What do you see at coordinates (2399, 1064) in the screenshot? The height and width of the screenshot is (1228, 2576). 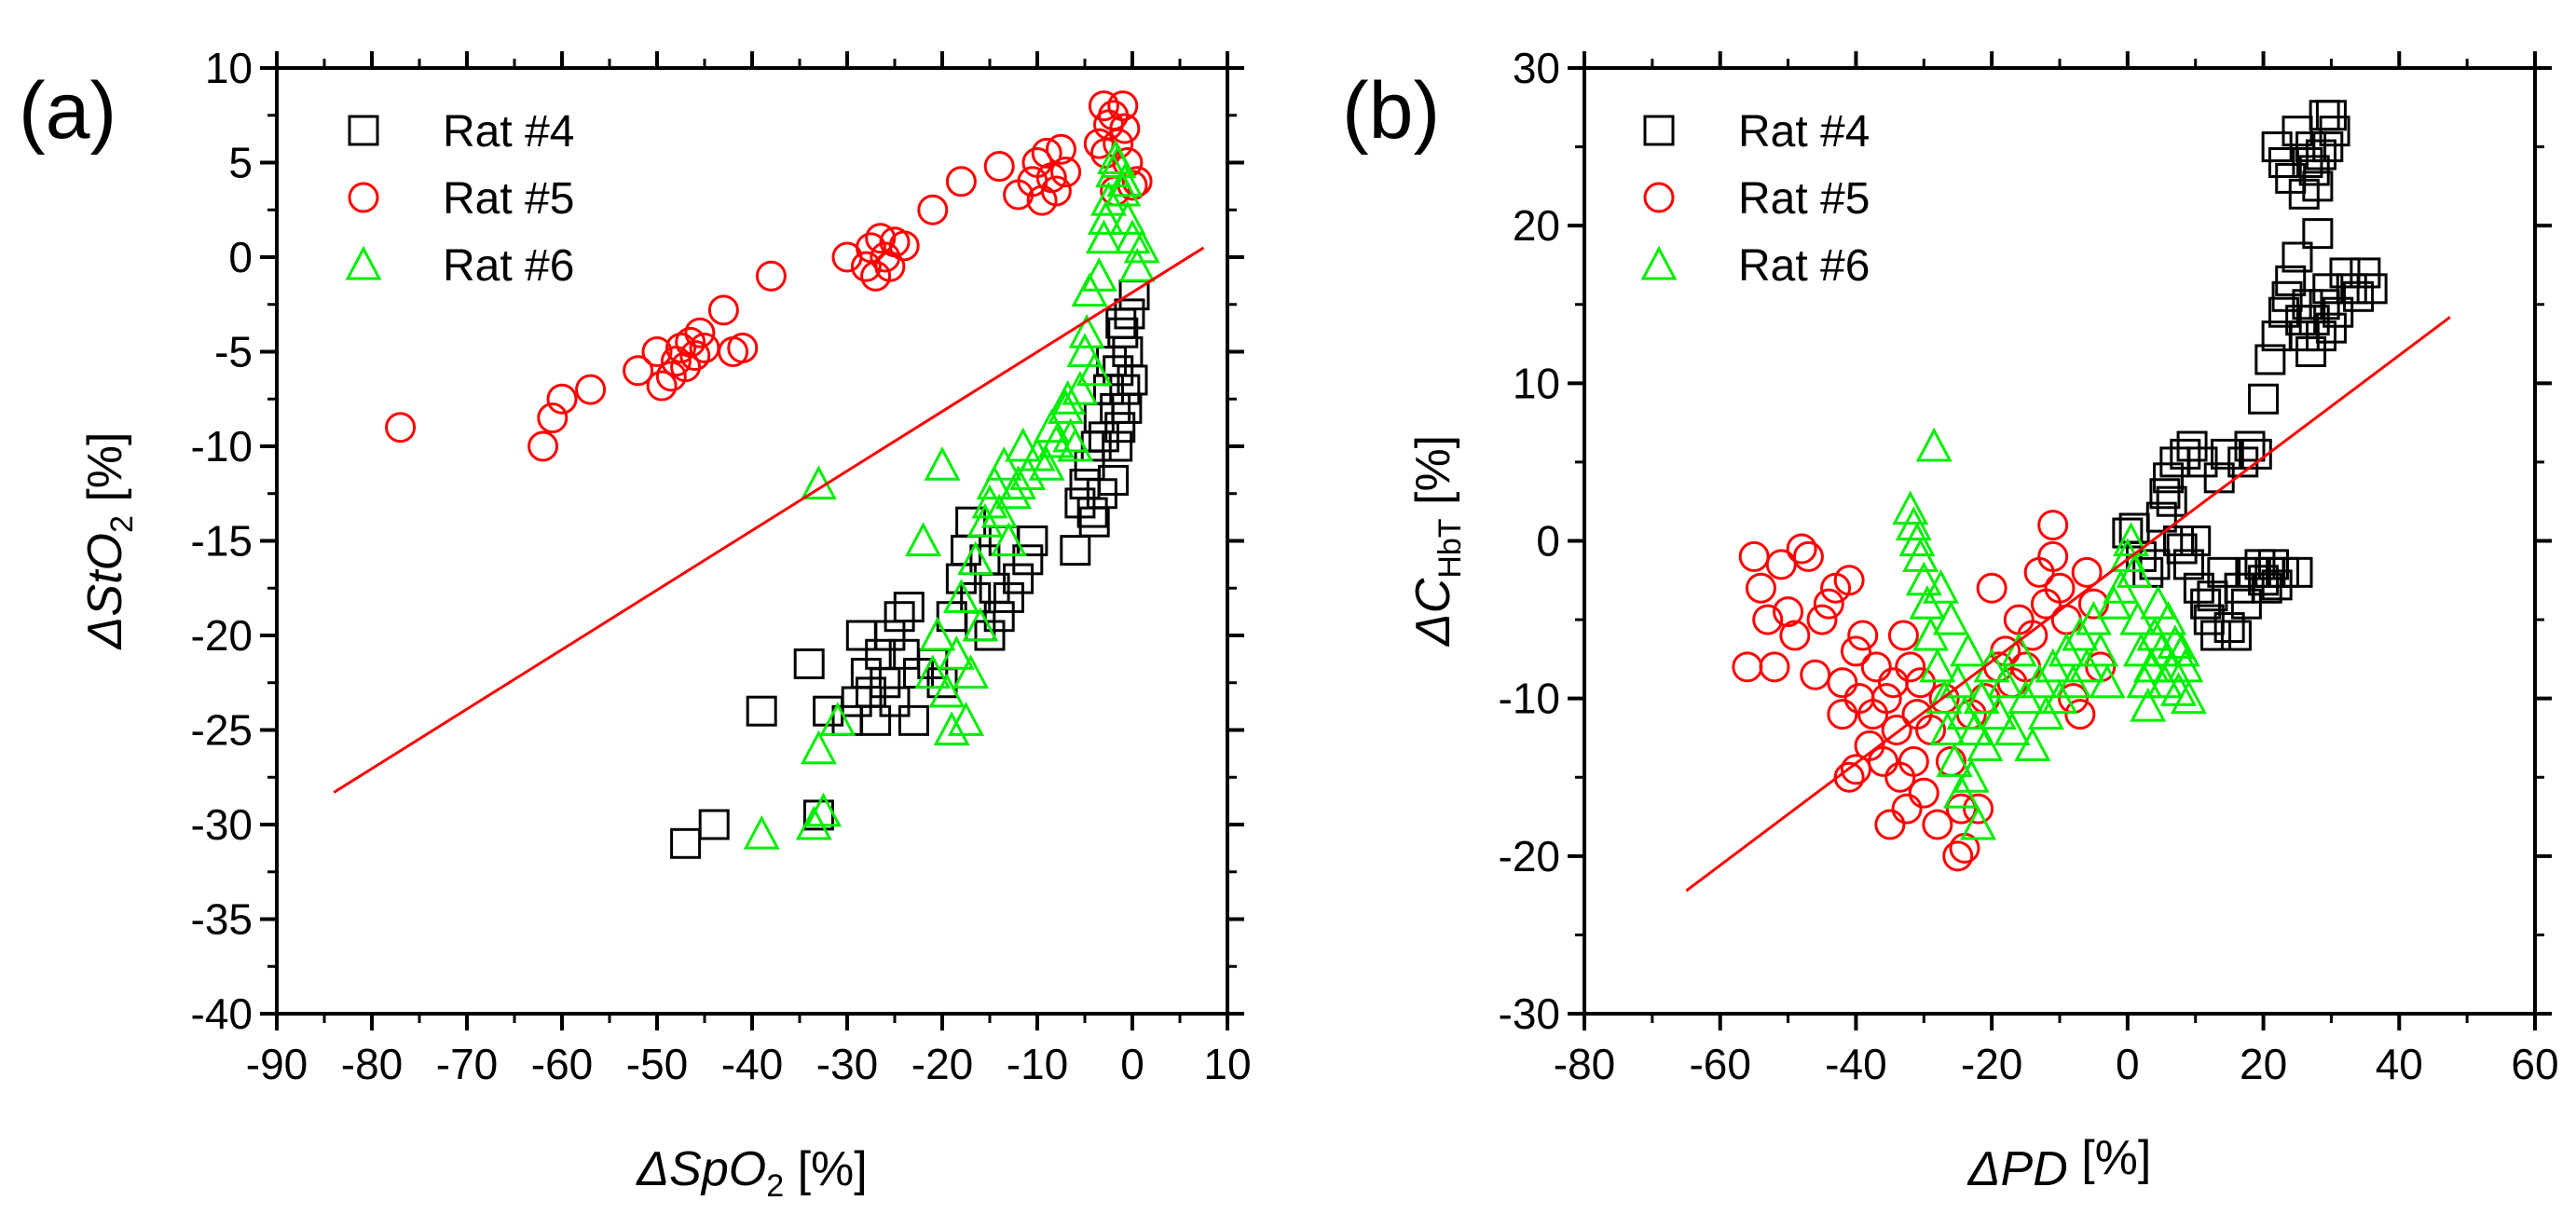 I see `panel-b-x-tick-label: 40` at bounding box center [2399, 1064].